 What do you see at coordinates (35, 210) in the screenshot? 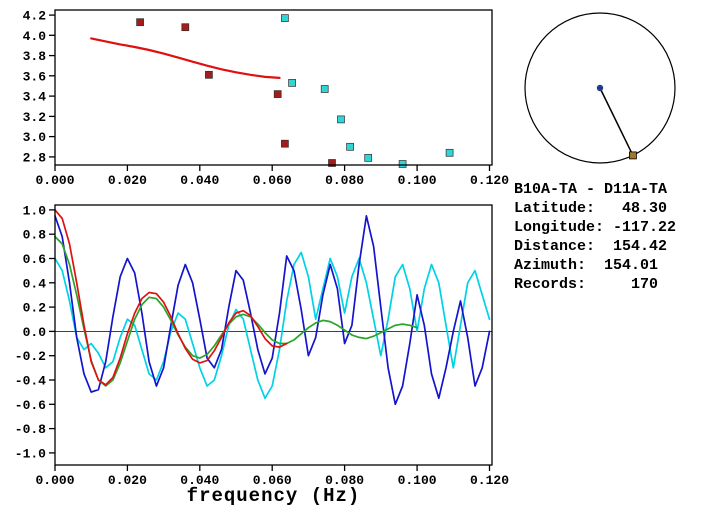
I see `waveform-y-tick-label: 1.0` at bounding box center [35, 210].